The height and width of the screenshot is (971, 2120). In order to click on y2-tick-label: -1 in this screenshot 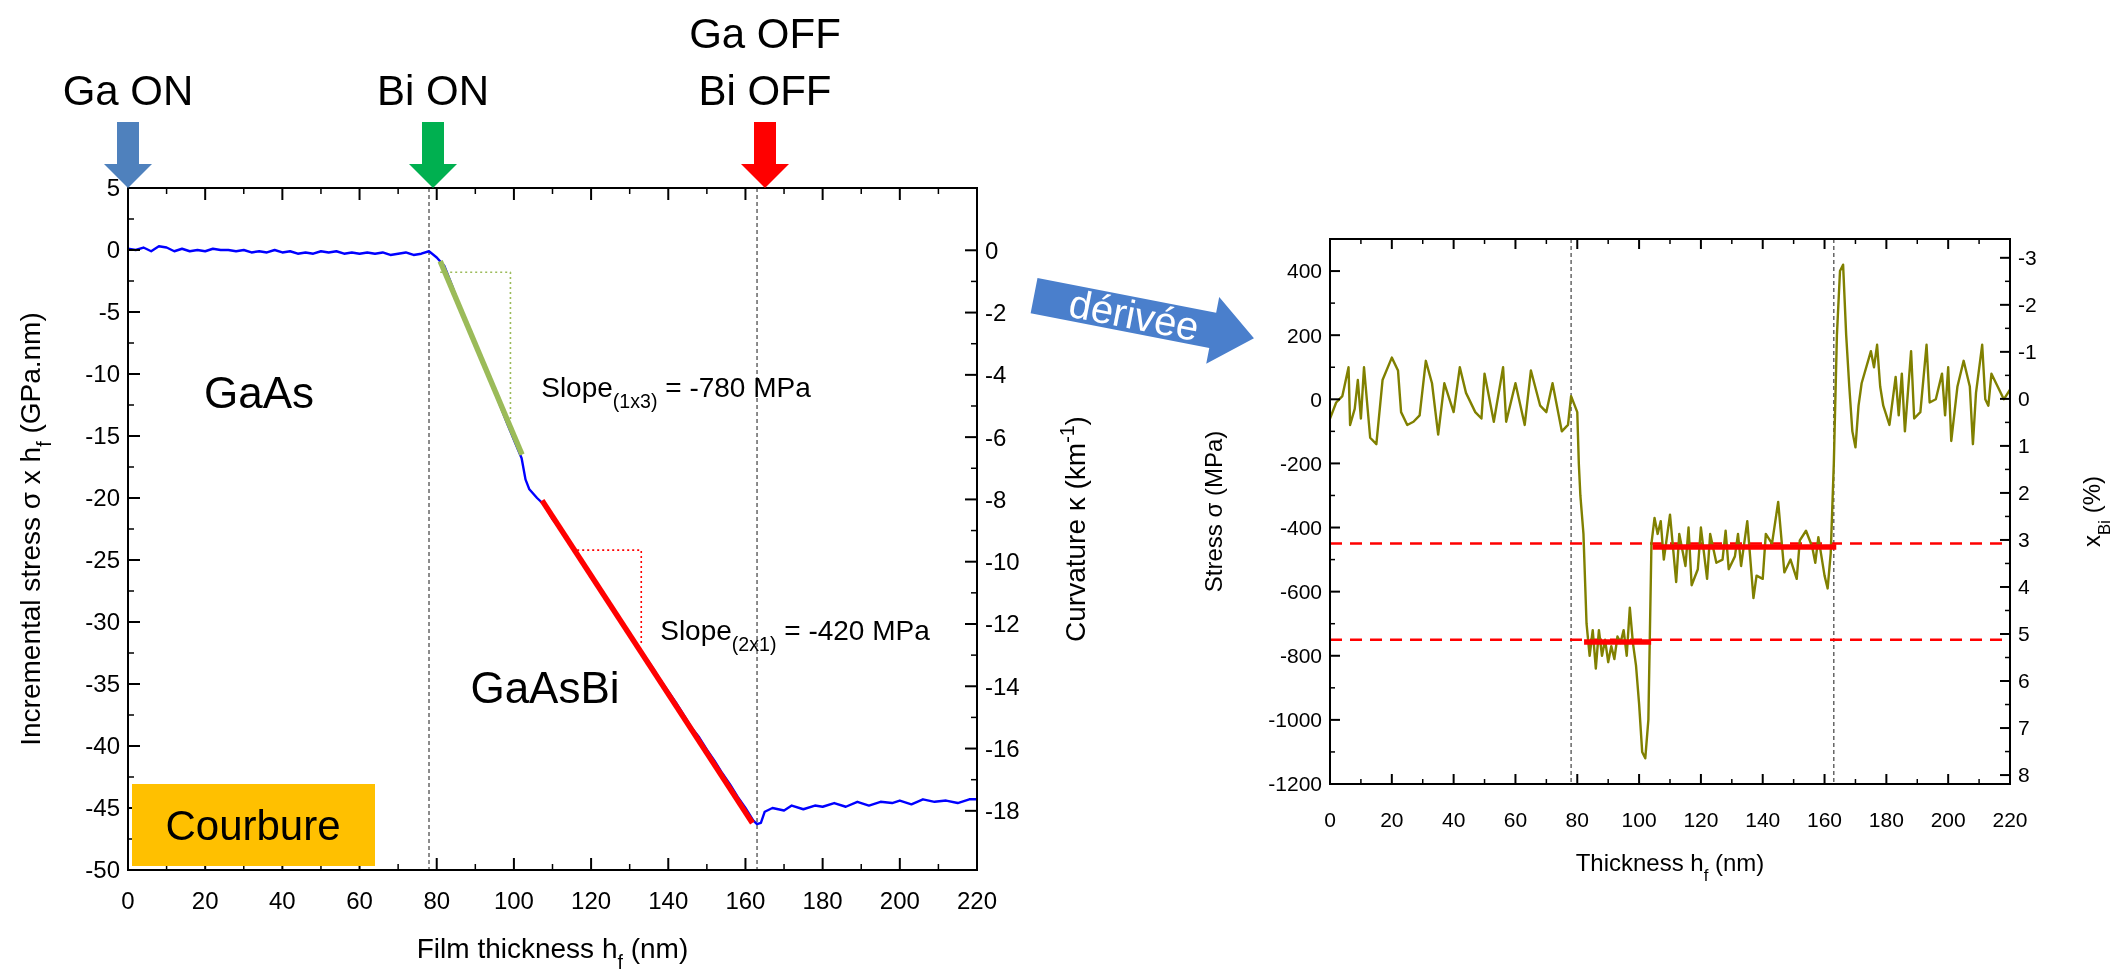, I will do `click(2027, 352)`.